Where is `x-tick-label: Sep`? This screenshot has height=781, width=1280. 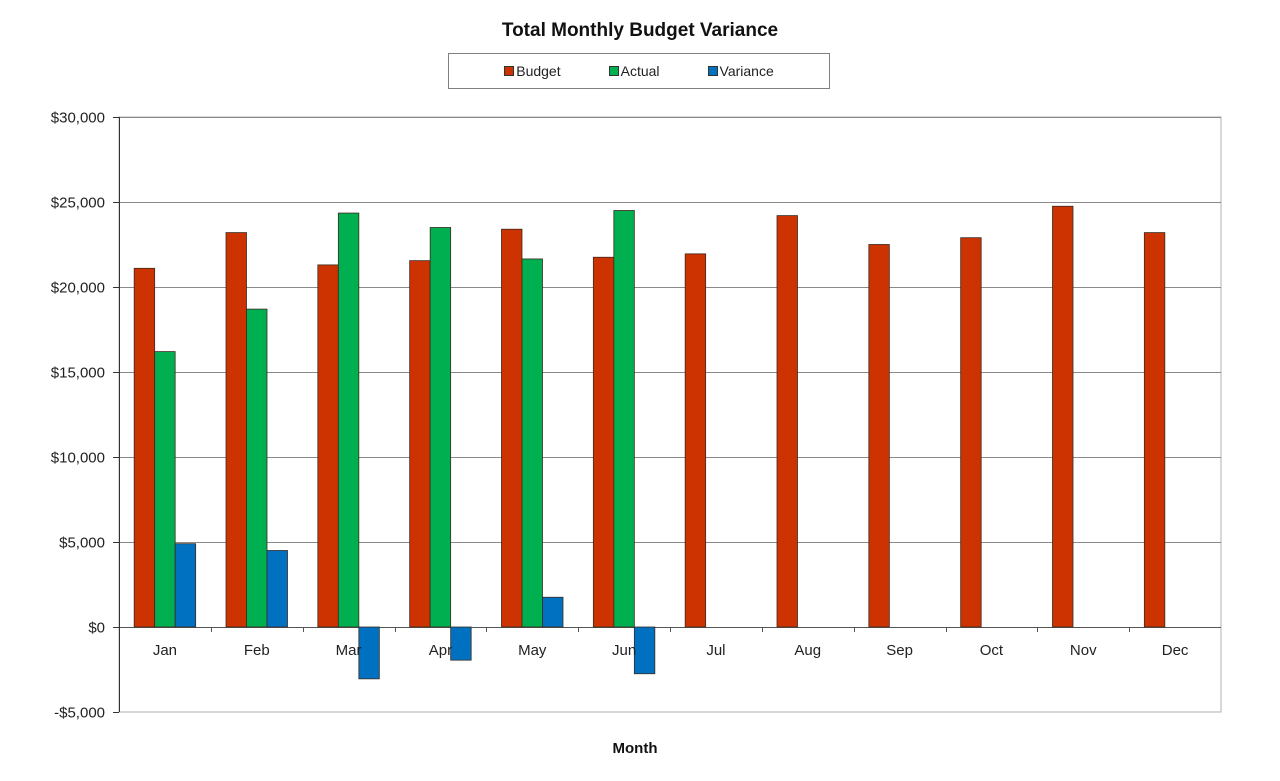
x-tick-label: Sep is located at coordinates (899, 650).